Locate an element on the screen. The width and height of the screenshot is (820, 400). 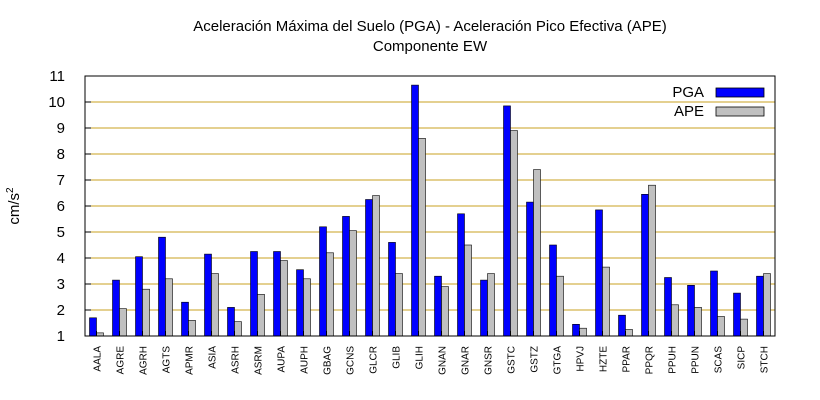
bar-pga-asia is located at coordinates (208, 295).